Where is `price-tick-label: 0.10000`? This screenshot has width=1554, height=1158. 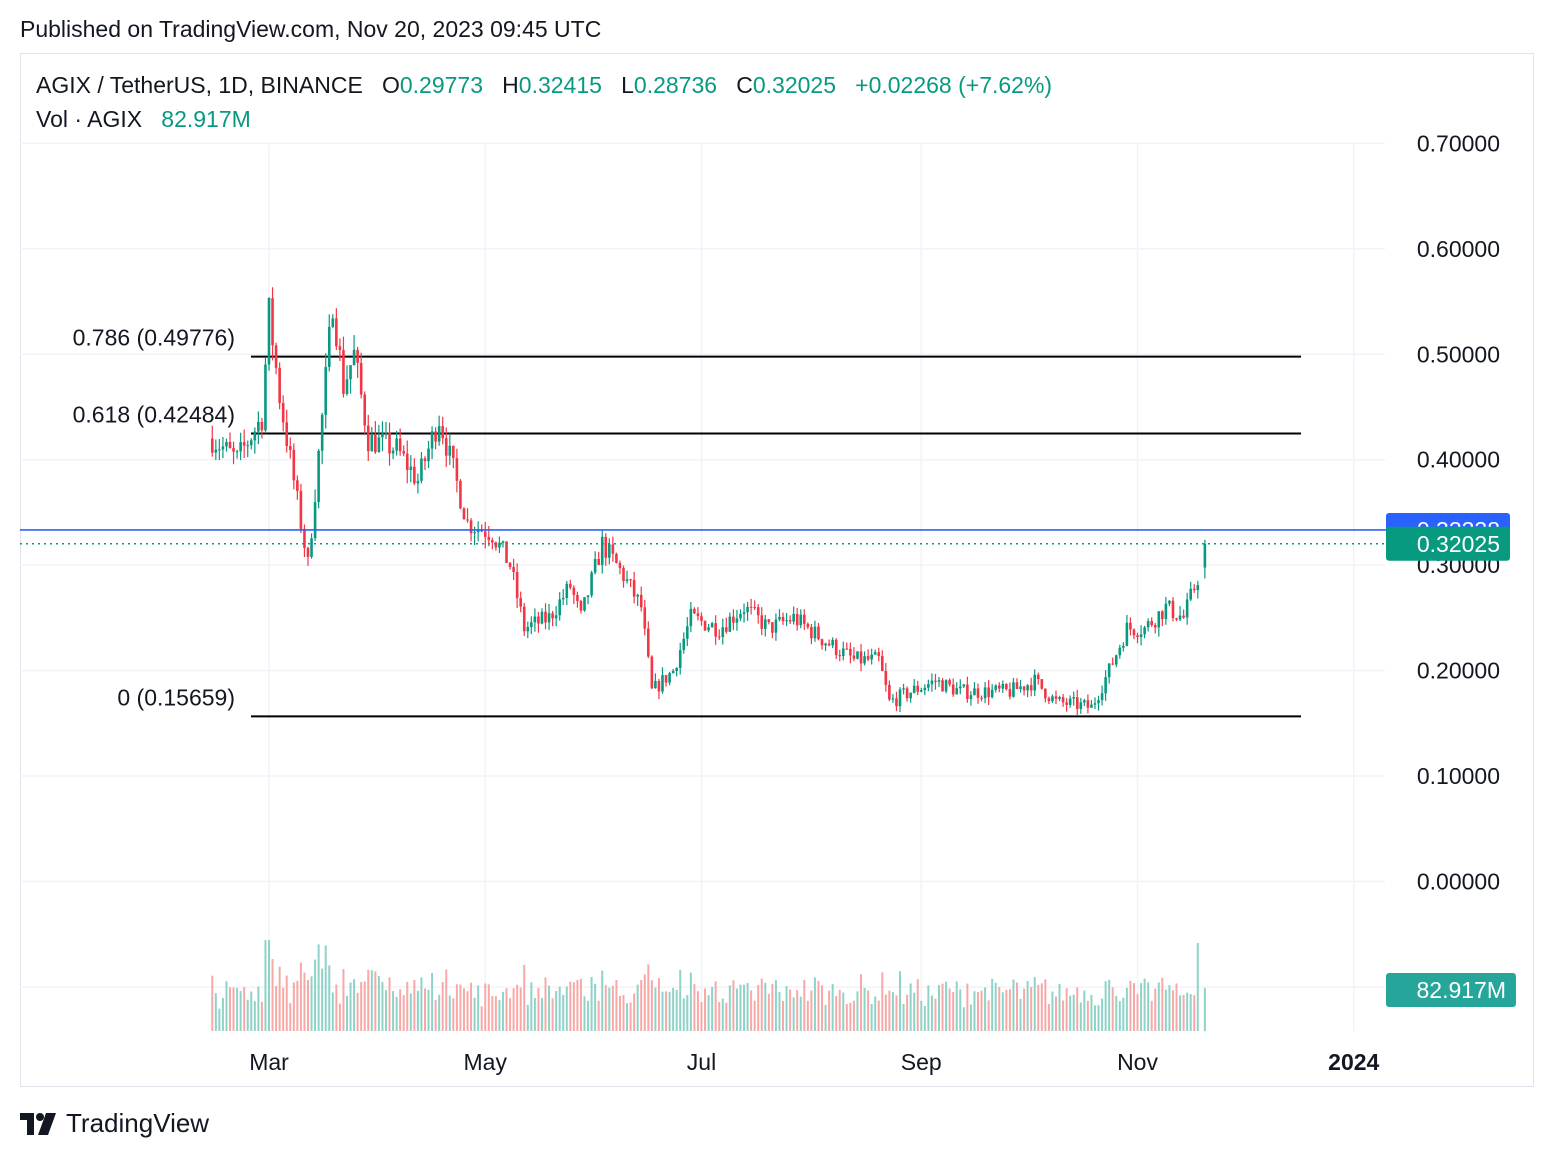
price-tick-label: 0.10000 is located at coordinates (1458, 776).